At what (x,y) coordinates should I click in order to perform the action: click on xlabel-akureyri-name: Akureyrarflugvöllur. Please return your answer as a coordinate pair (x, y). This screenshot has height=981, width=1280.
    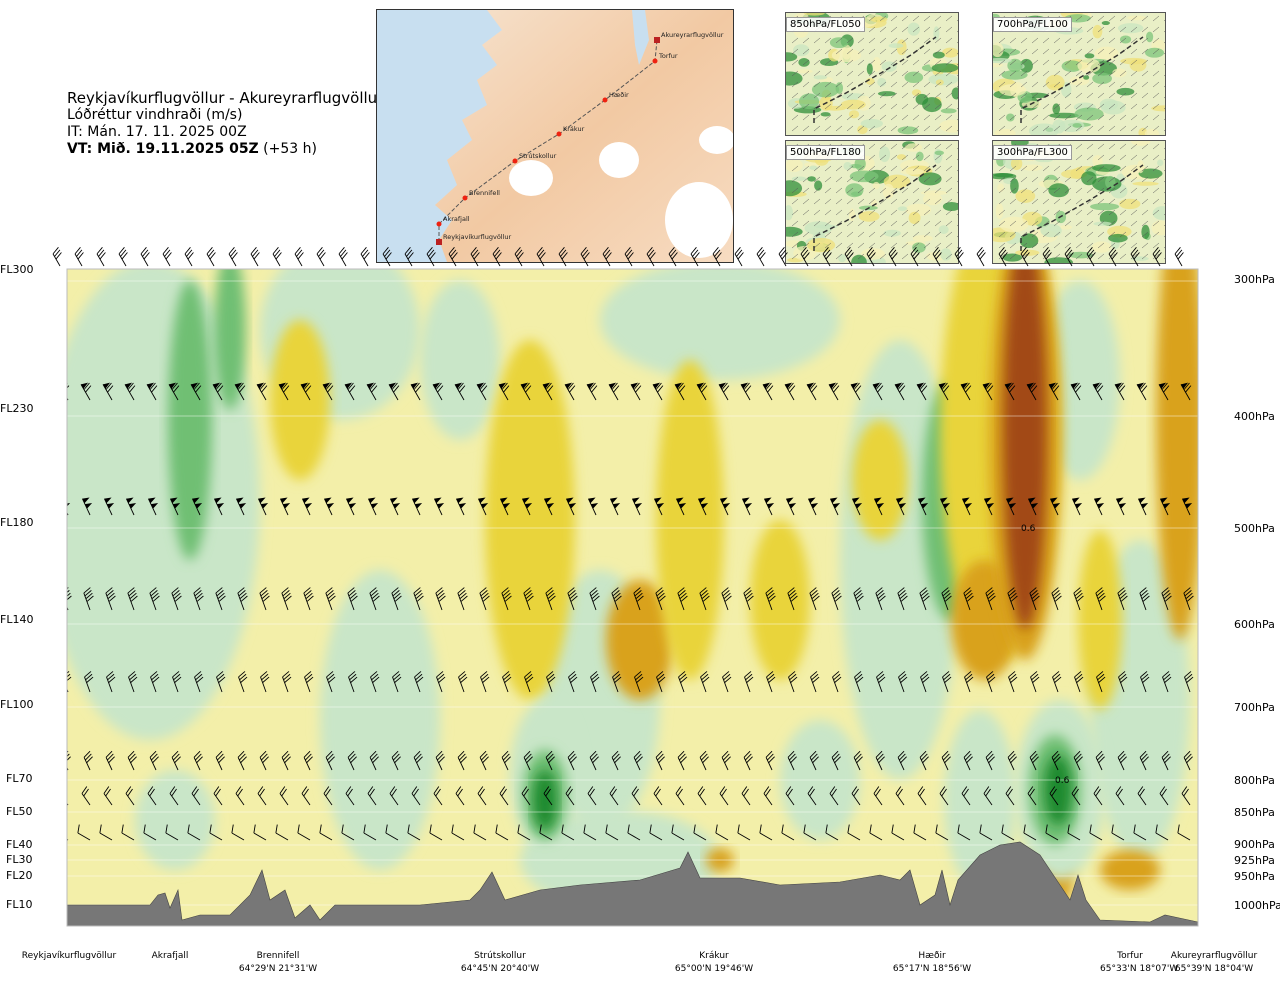
    Looking at the image, I should click on (1214, 956).